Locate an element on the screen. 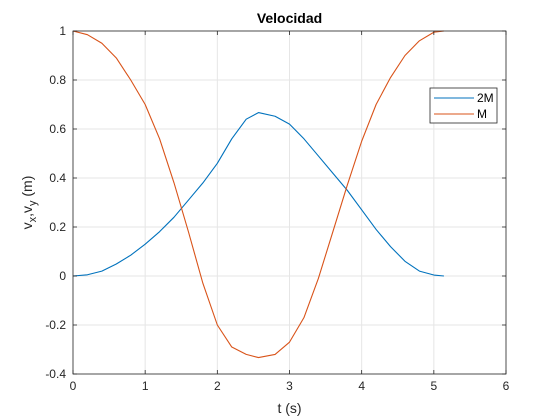  chart-title: Velocidad is located at coordinates (289, 18).